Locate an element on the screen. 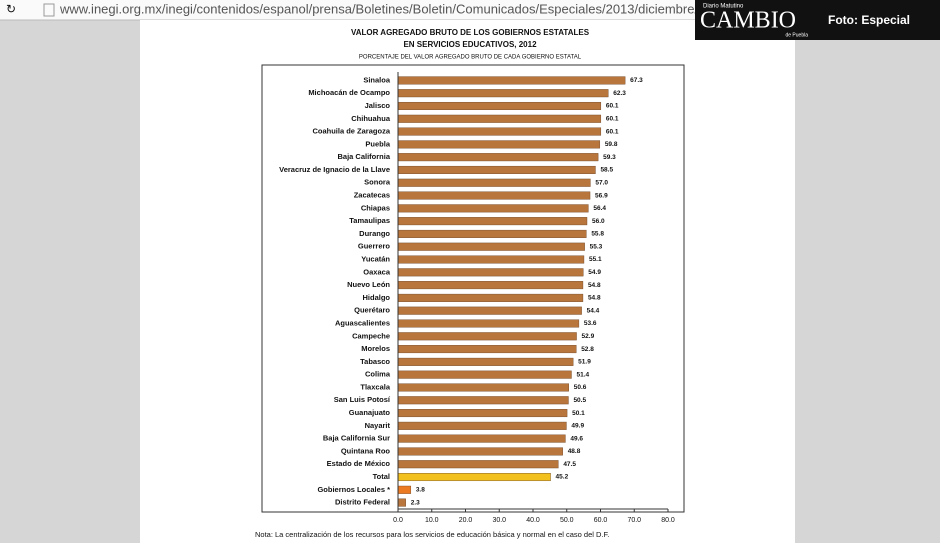  nav-icon: ↻ is located at coordinates (11, 9).